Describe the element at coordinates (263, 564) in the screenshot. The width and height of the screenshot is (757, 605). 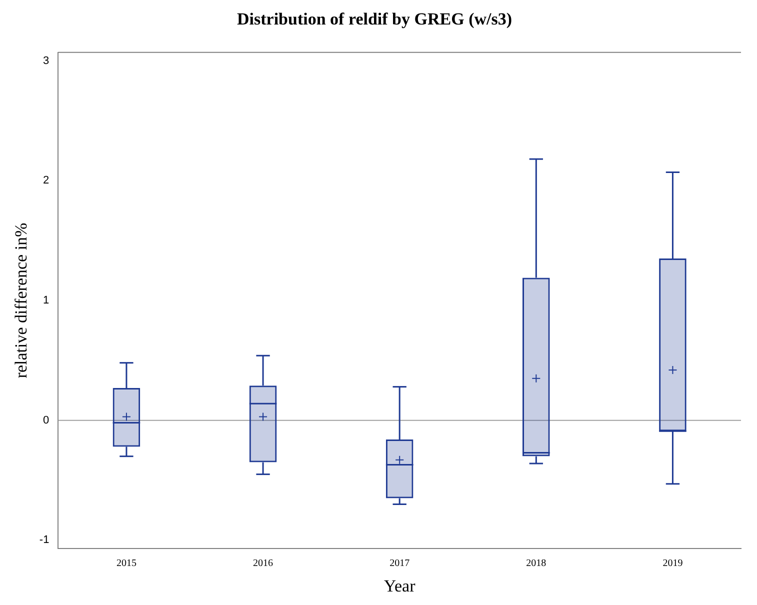
I see `x-tick-label: 2016` at that location.